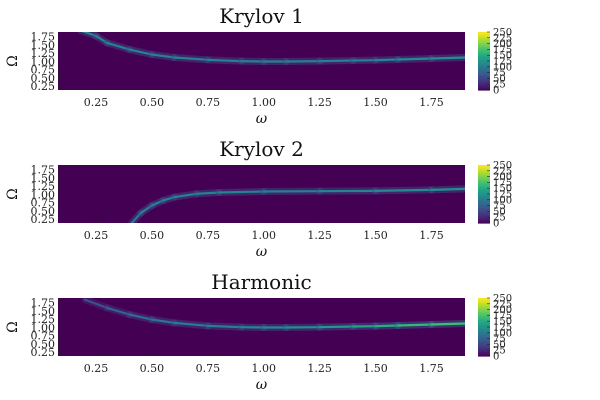 This screenshot has height=400, width=600. What do you see at coordinates (43, 45) in the screenshot?
I see `y-tick-label: 1.50` at bounding box center [43, 45].